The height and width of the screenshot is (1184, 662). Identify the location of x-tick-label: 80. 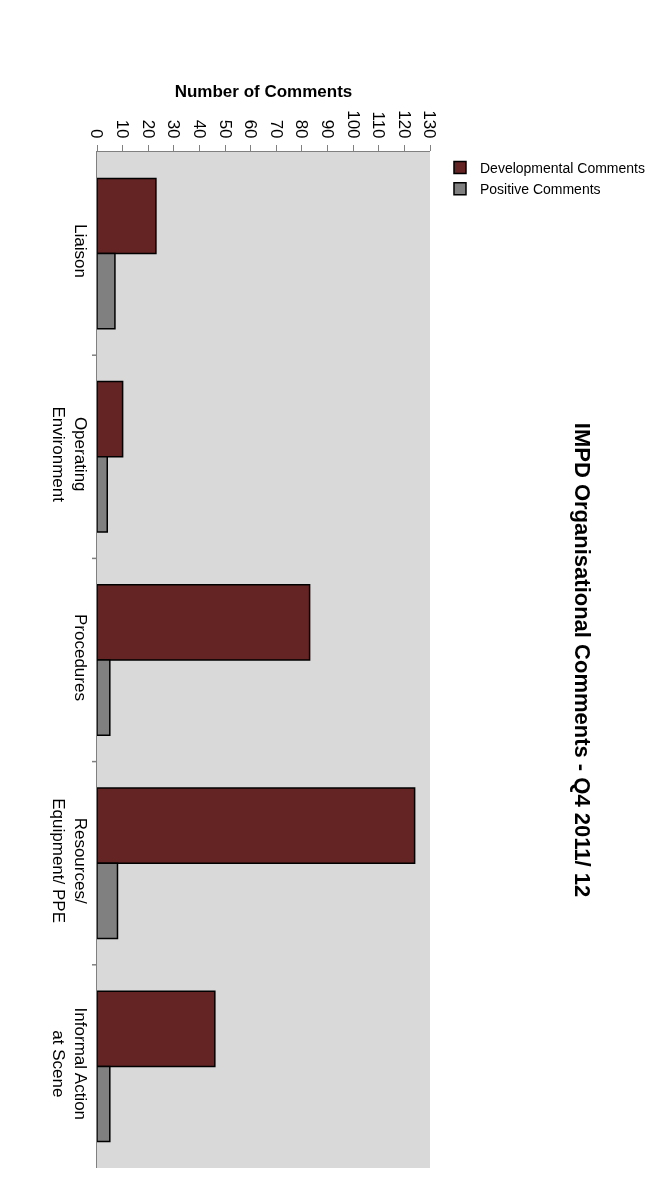
(302, 129).